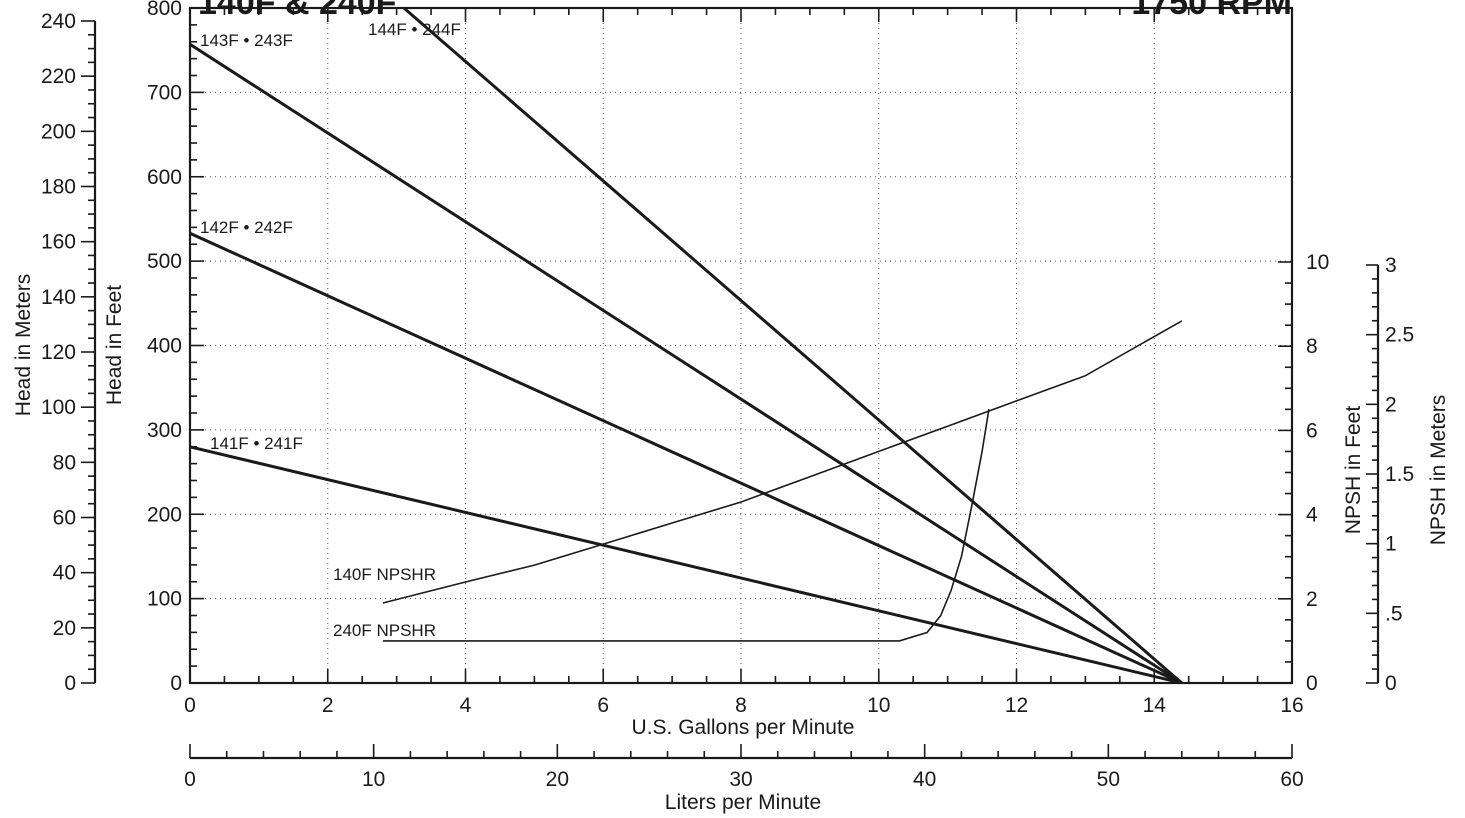  I want to click on series-label-4: 140F NPSHR, so click(384, 574).